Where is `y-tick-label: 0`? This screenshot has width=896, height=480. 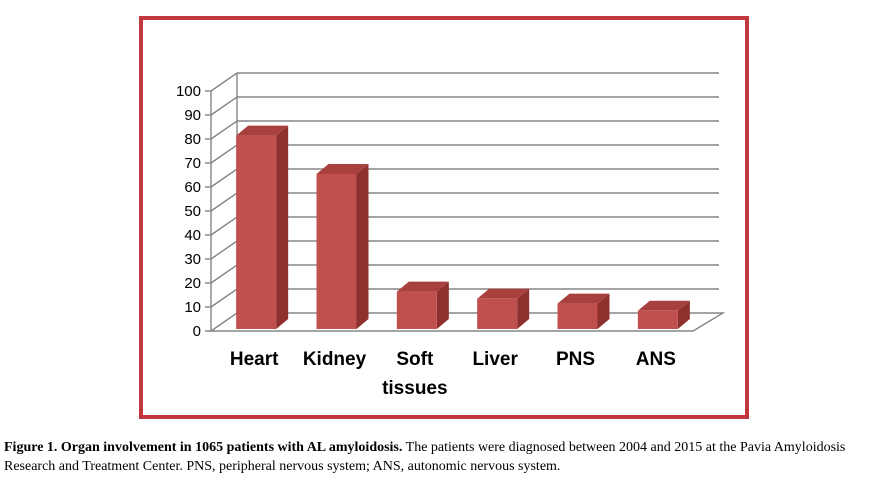 y-tick-label: 0 is located at coordinates (197, 331).